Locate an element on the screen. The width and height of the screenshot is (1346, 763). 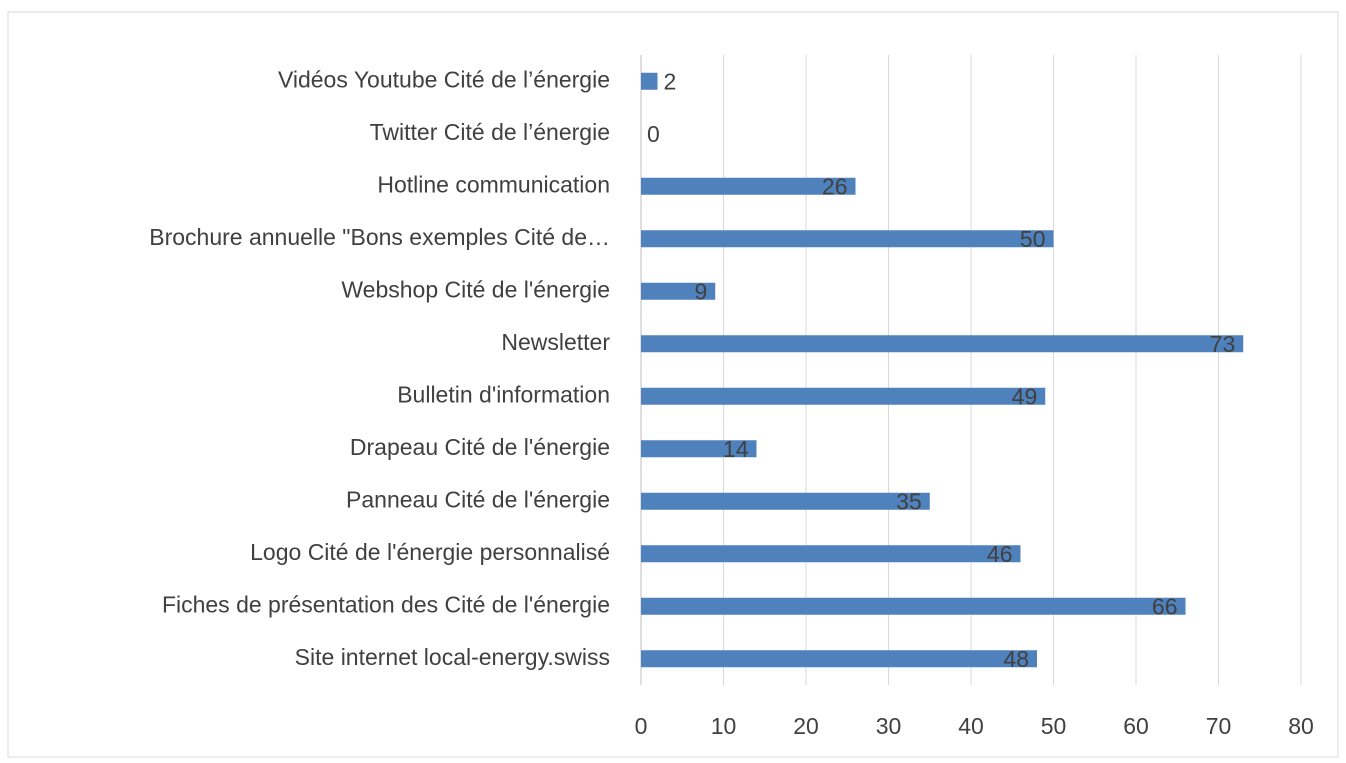
data-label: 49 is located at coordinates (1025, 396).